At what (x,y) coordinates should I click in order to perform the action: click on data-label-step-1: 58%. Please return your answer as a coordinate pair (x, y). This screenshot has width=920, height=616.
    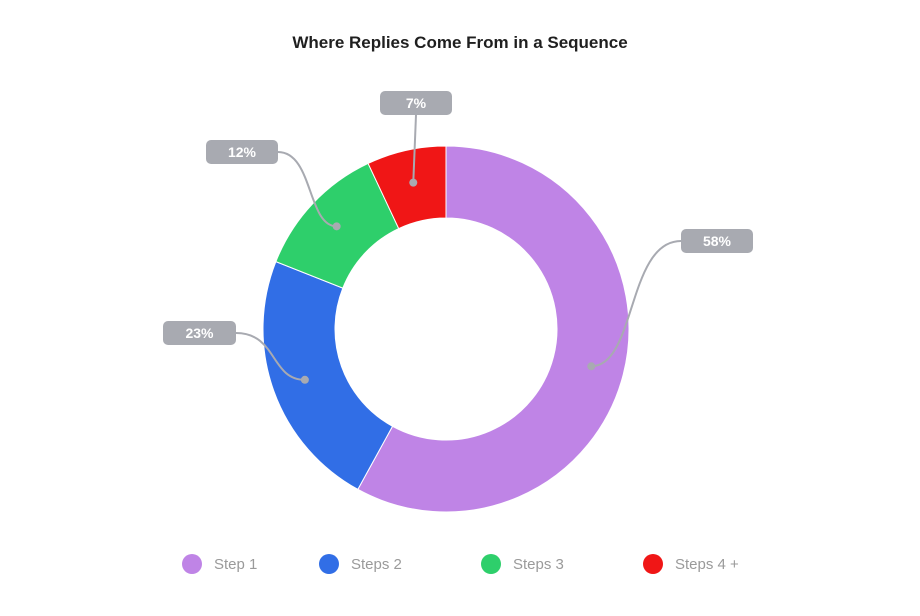
    Looking at the image, I should click on (717, 241).